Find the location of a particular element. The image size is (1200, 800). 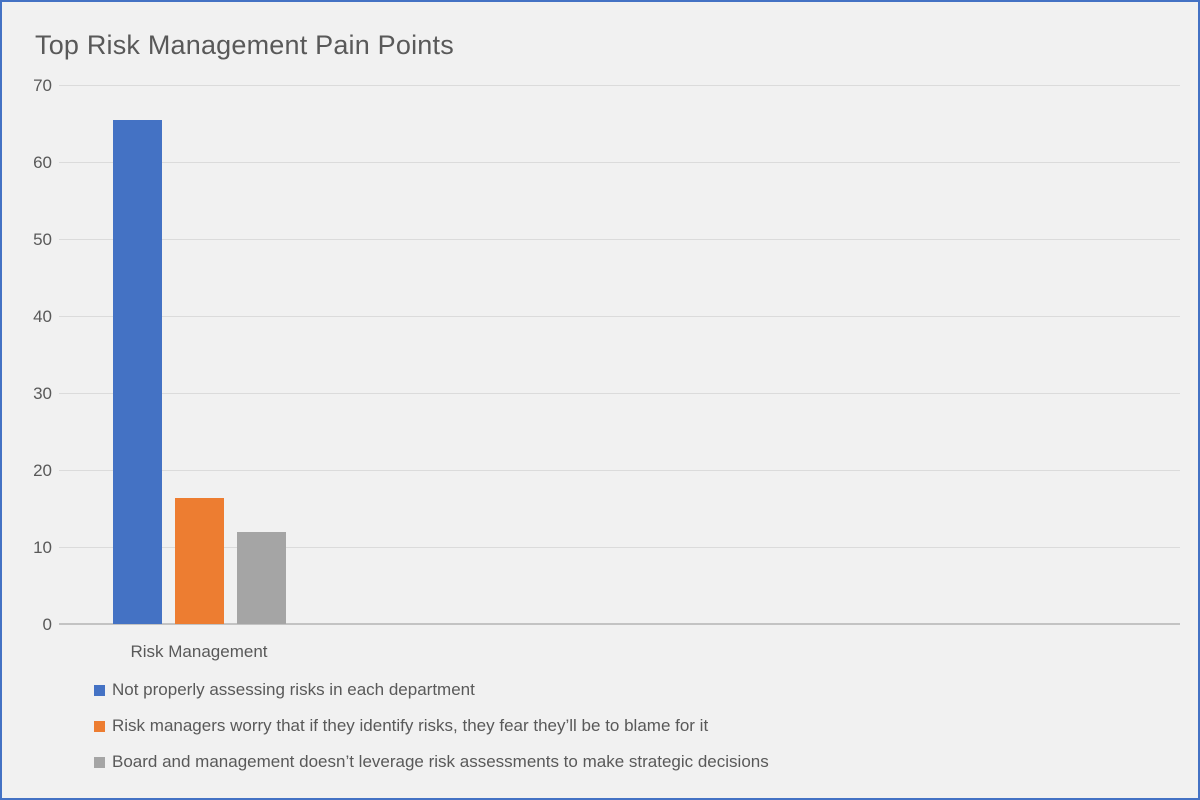

y-axis-tick-label-60: 60 is located at coordinates (42, 162).